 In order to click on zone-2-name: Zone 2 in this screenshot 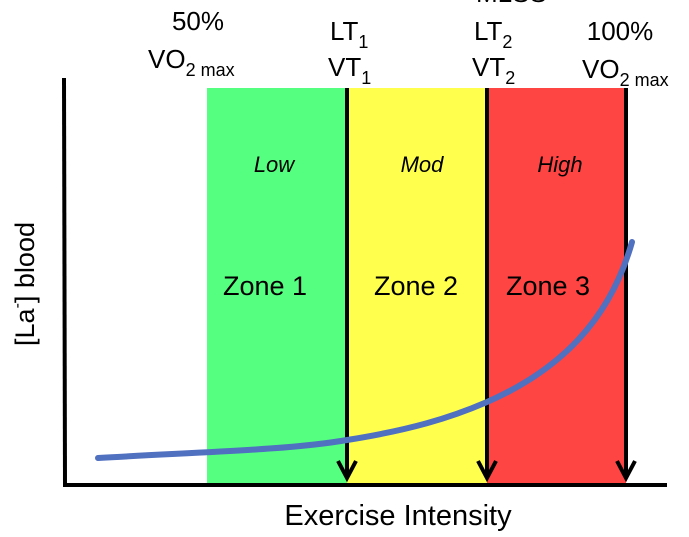, I will do `click(416, 286)`.